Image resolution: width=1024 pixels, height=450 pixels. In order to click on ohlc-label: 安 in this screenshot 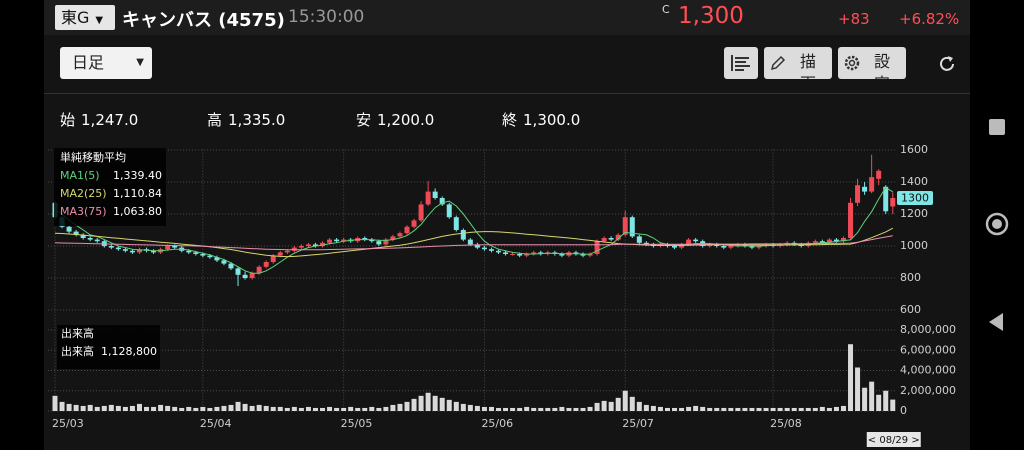, I will do `click(364, 120)`.